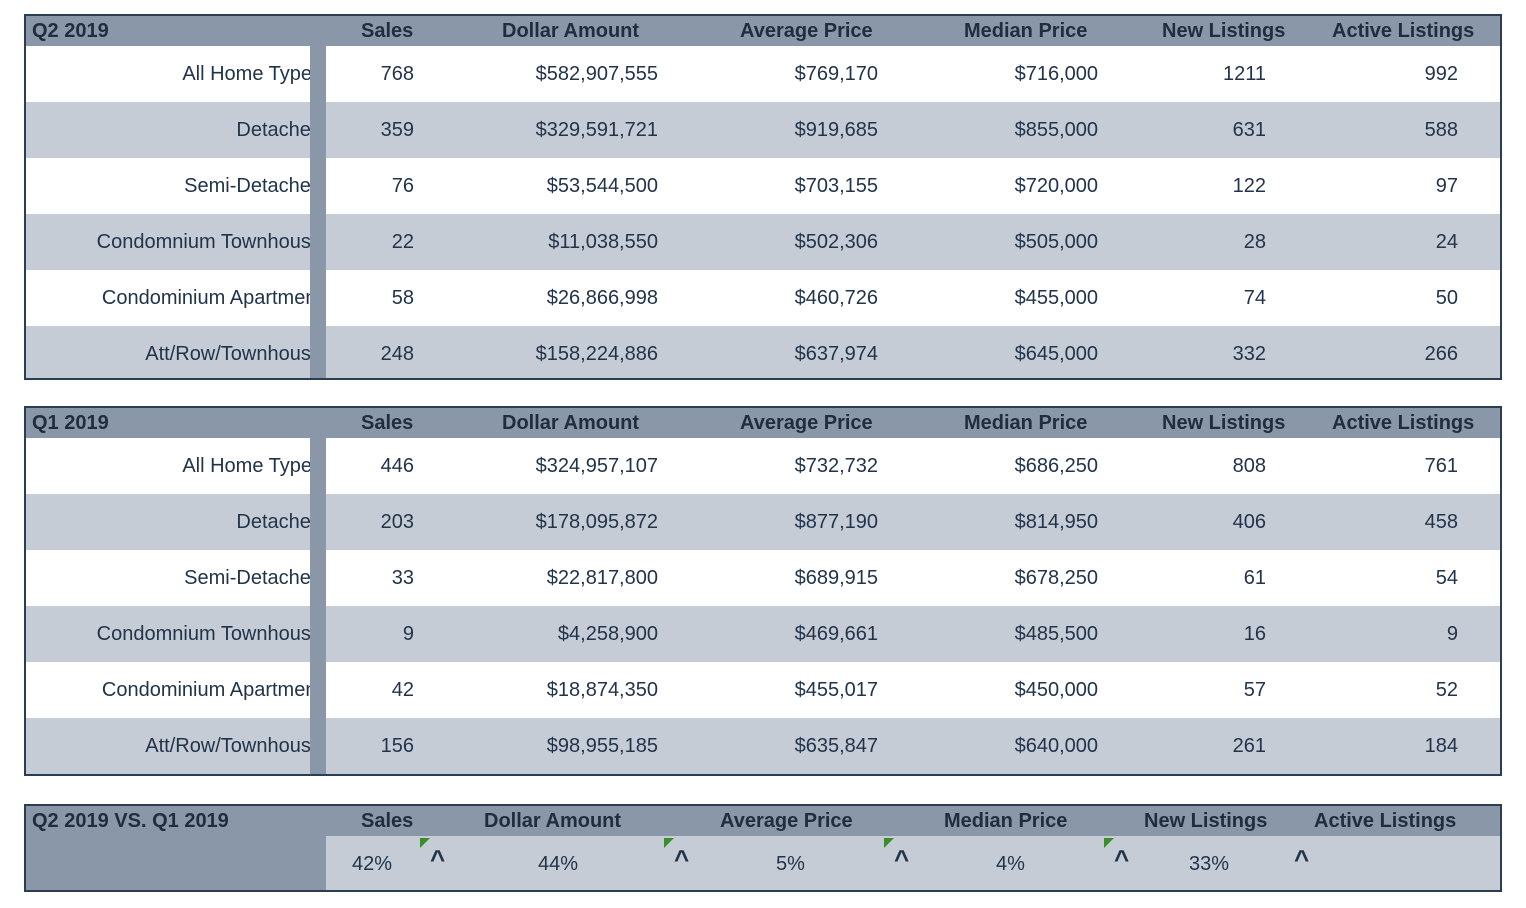  Describe the element at coordinates (836, 690) in the screenshot. I see `average-price-cell: $455,017` at that location.